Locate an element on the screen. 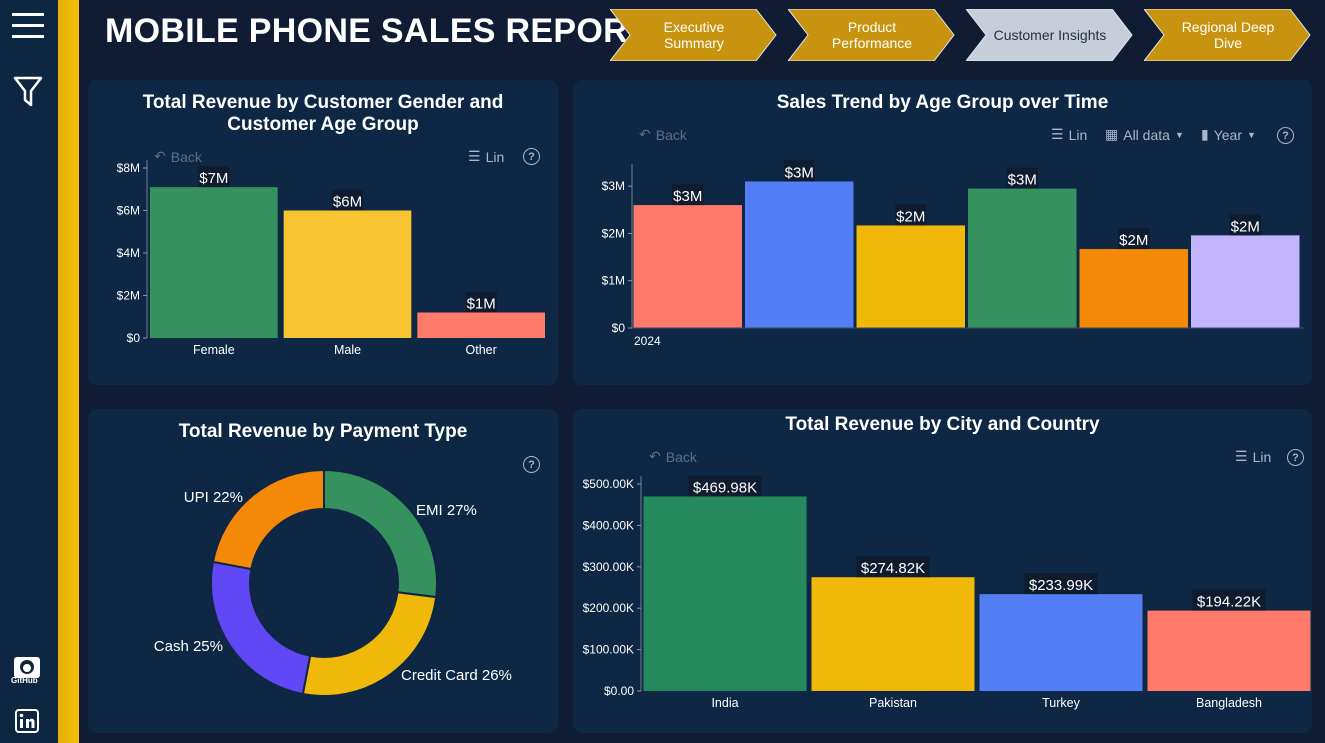  data-label: $469.98K is located at coordinates (725, 487).